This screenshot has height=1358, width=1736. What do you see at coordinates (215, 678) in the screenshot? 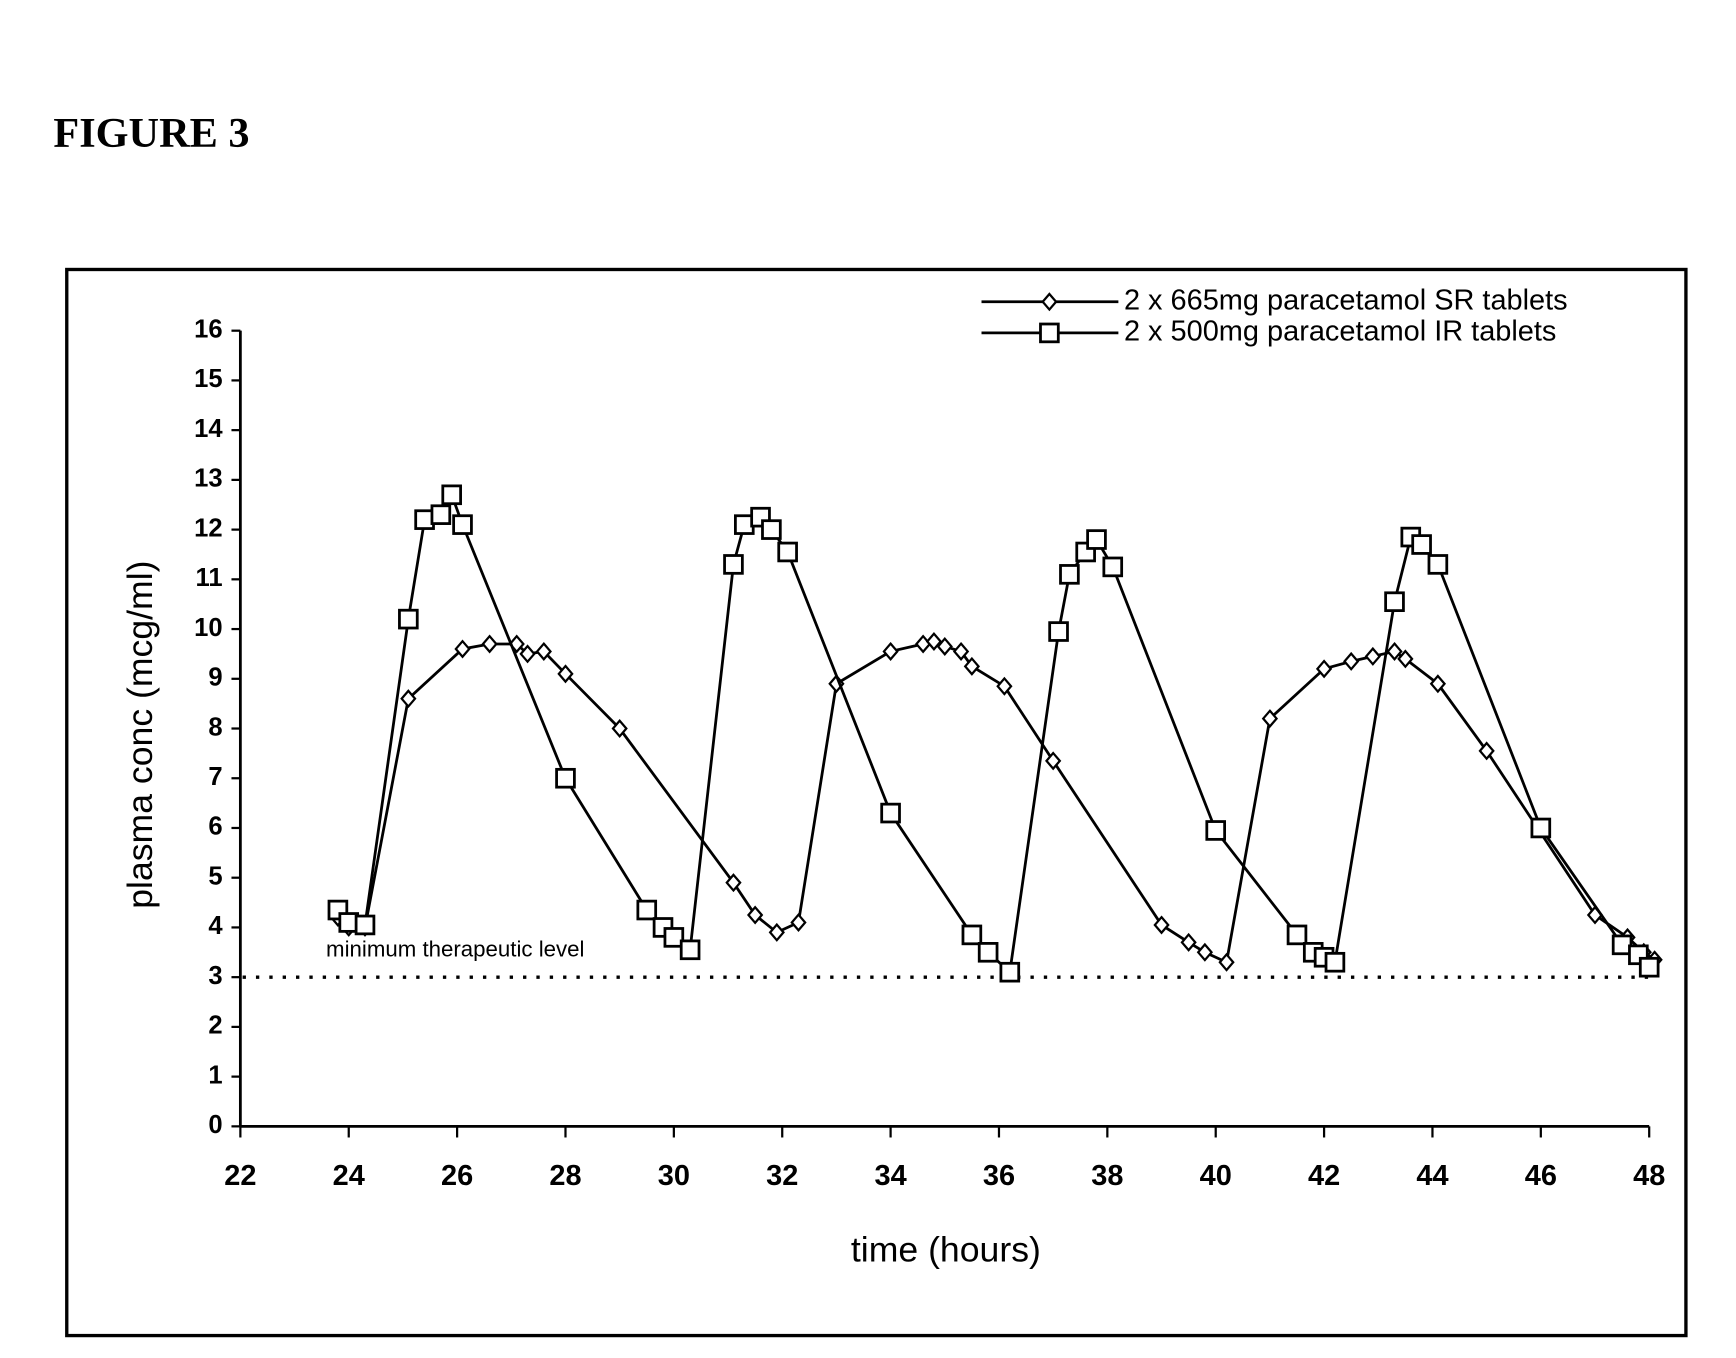
I see `y-tick-label: 9` at bounding box center [215, 678].